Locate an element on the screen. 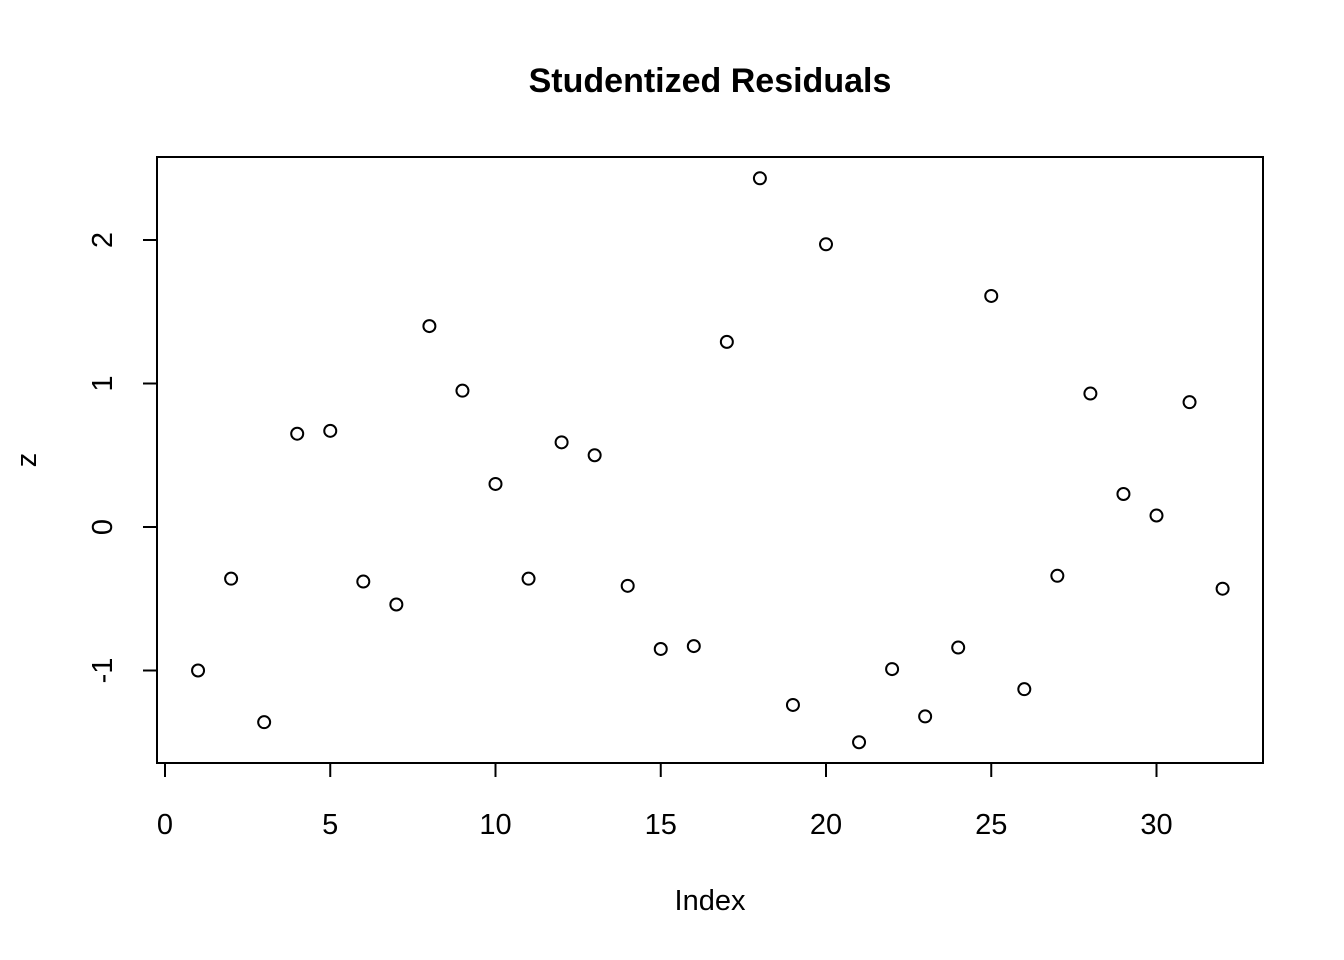 Image resolution: width=1344 pixels, height=960 pixels. chart-title: Studentized Residuals is located at coordinates (710, 81).